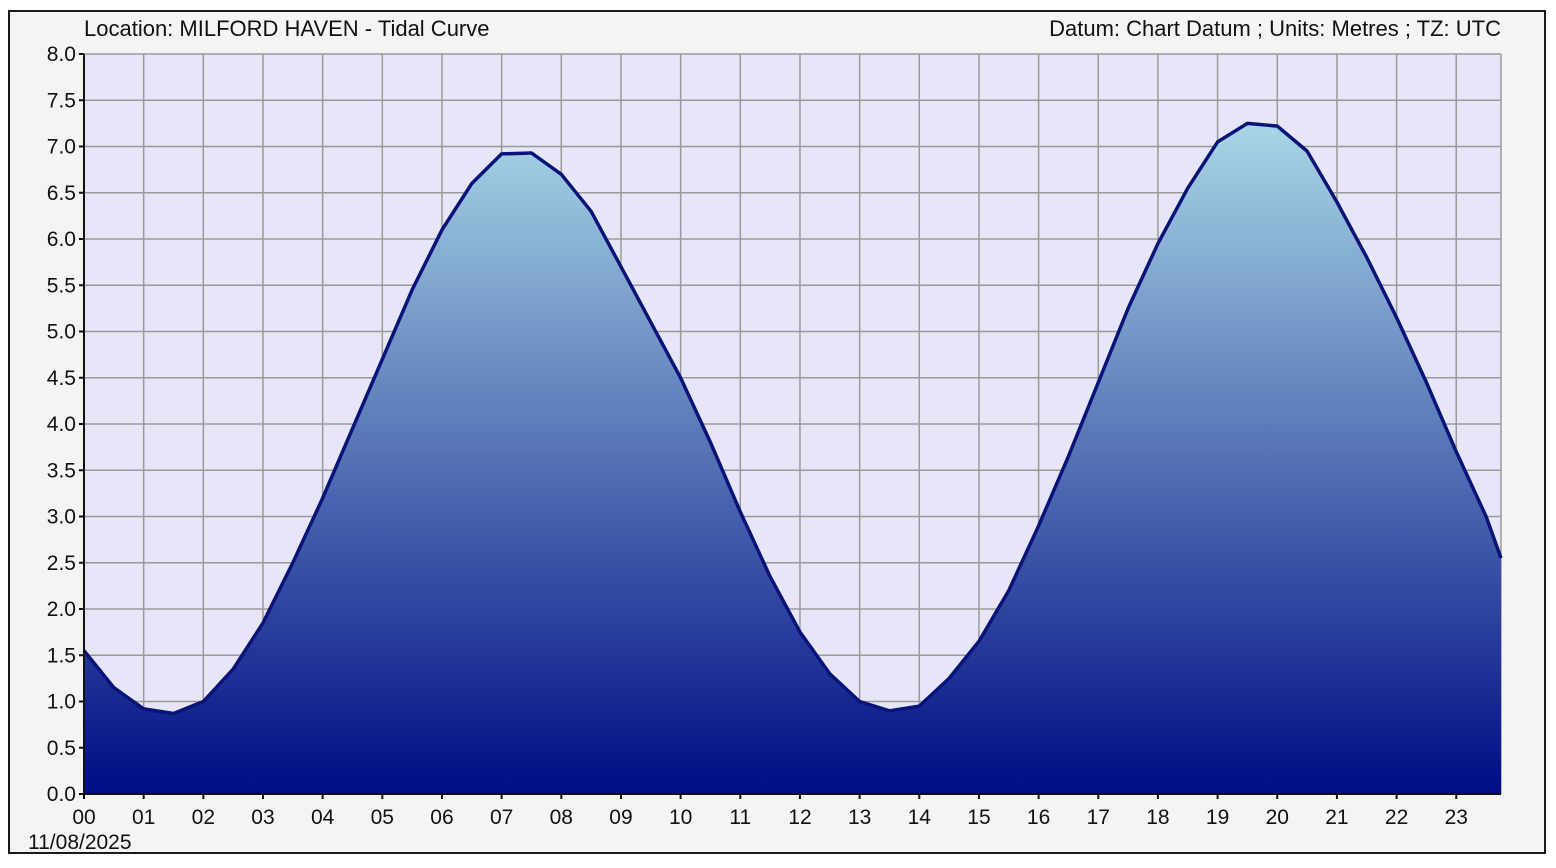 The width and height of the screenshot is (1556, 868). Describe the element at coordinates (61, 285) in the screenshot. I see `y-tick-label: 5.5` at that location.